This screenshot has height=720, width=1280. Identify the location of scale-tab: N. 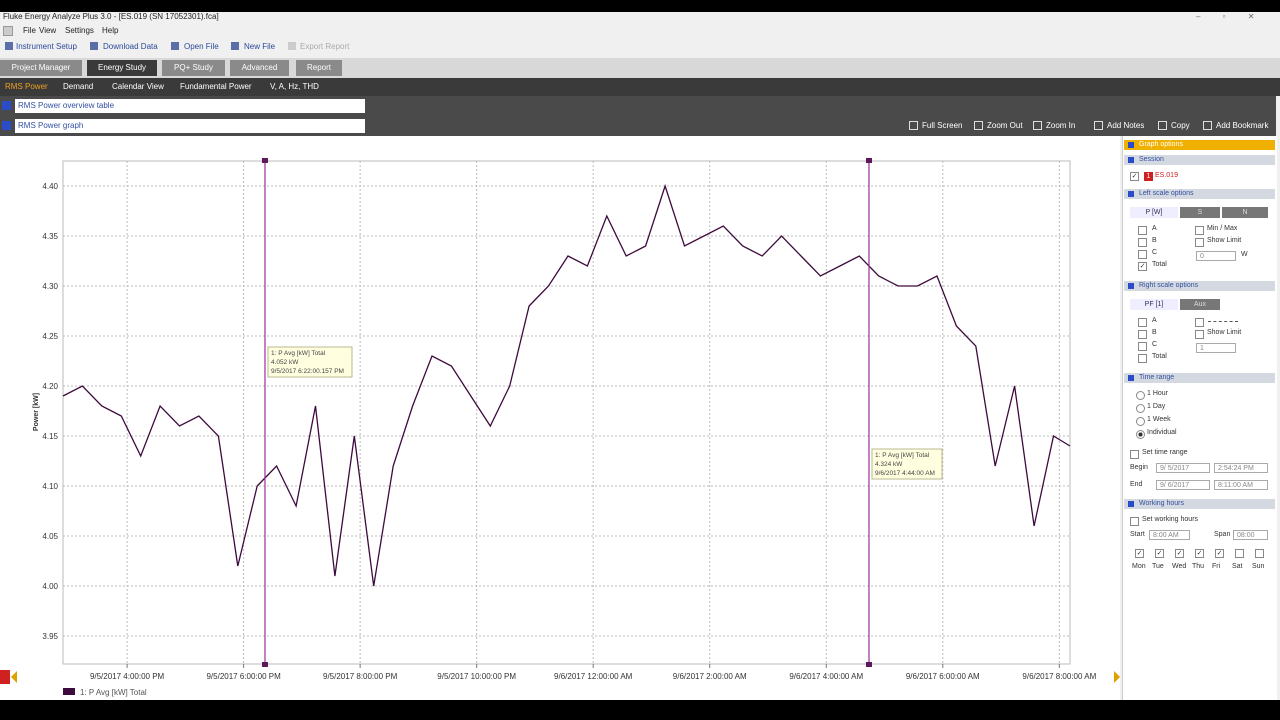
(1245, 212).